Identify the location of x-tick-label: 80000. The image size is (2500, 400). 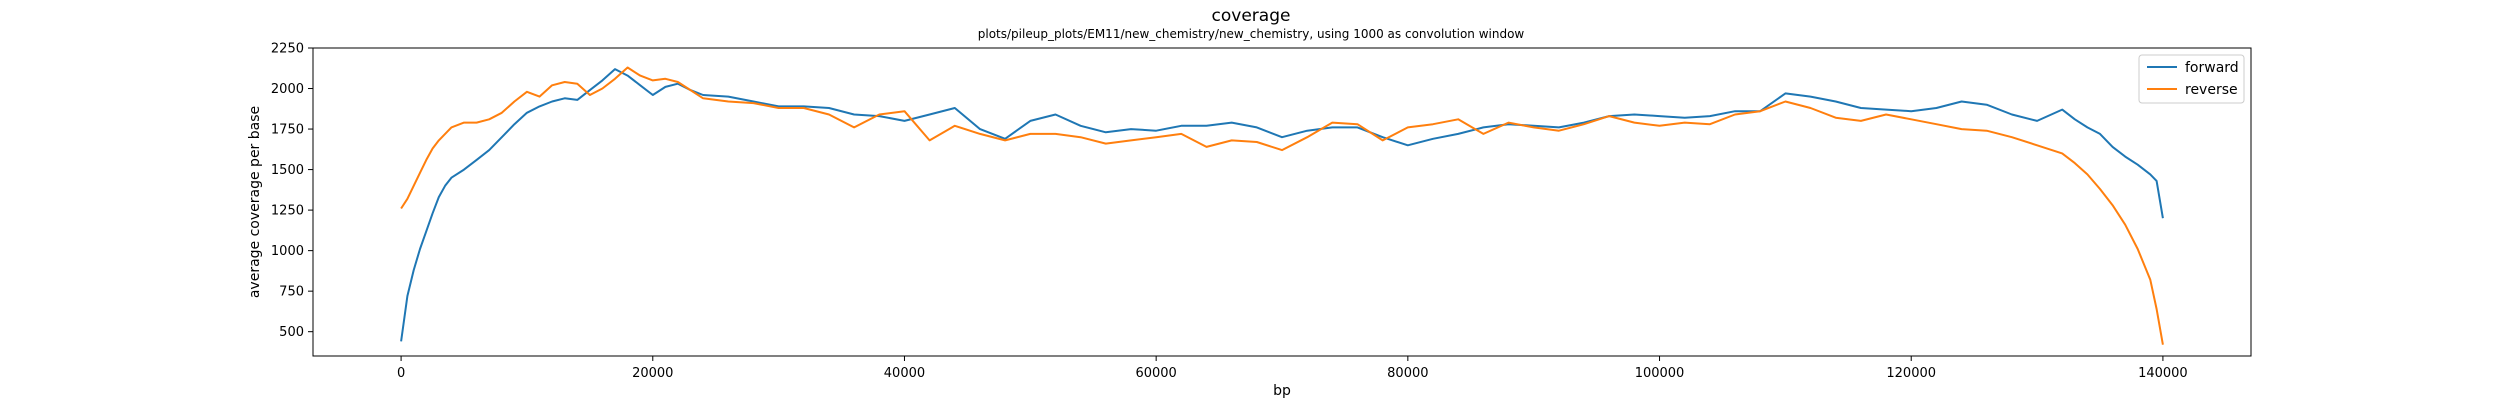
(1407, 373).